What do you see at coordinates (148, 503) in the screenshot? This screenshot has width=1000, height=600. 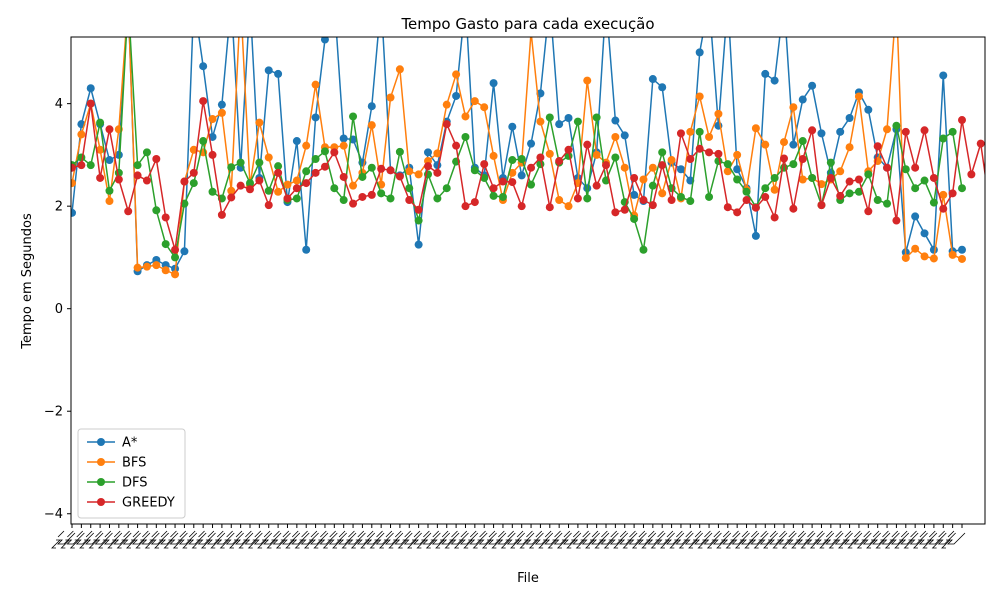 I see `legend-label: GREEDY` at bounding box center [148, 503].